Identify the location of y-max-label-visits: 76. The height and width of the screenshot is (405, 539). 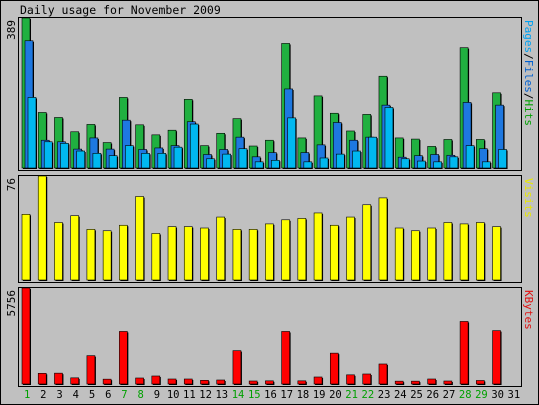
(11, 184).